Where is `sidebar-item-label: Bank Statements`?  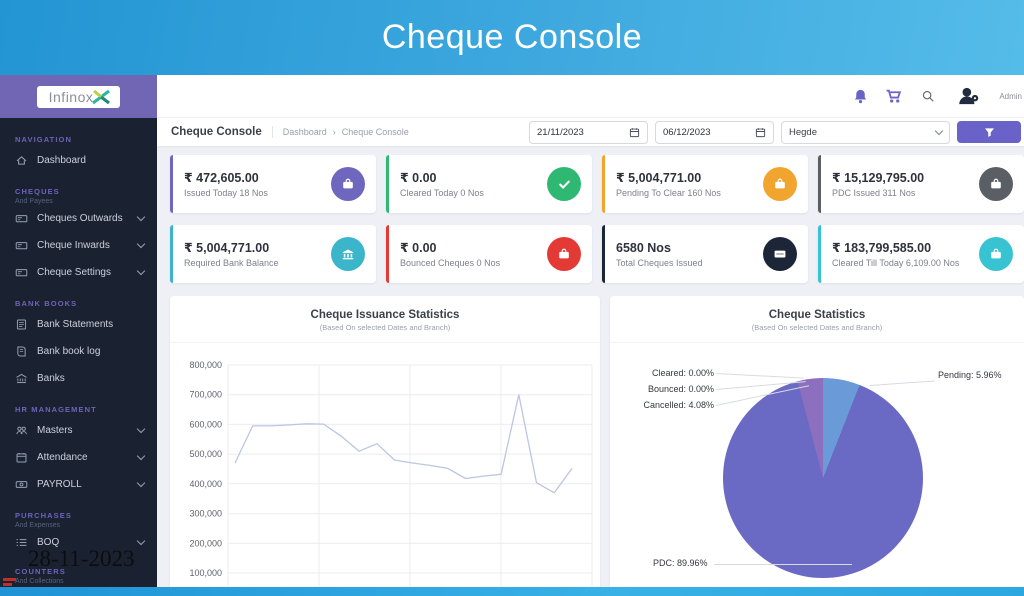
sidebar-item-label: Bank Statements is located at coordinates (75, 324).